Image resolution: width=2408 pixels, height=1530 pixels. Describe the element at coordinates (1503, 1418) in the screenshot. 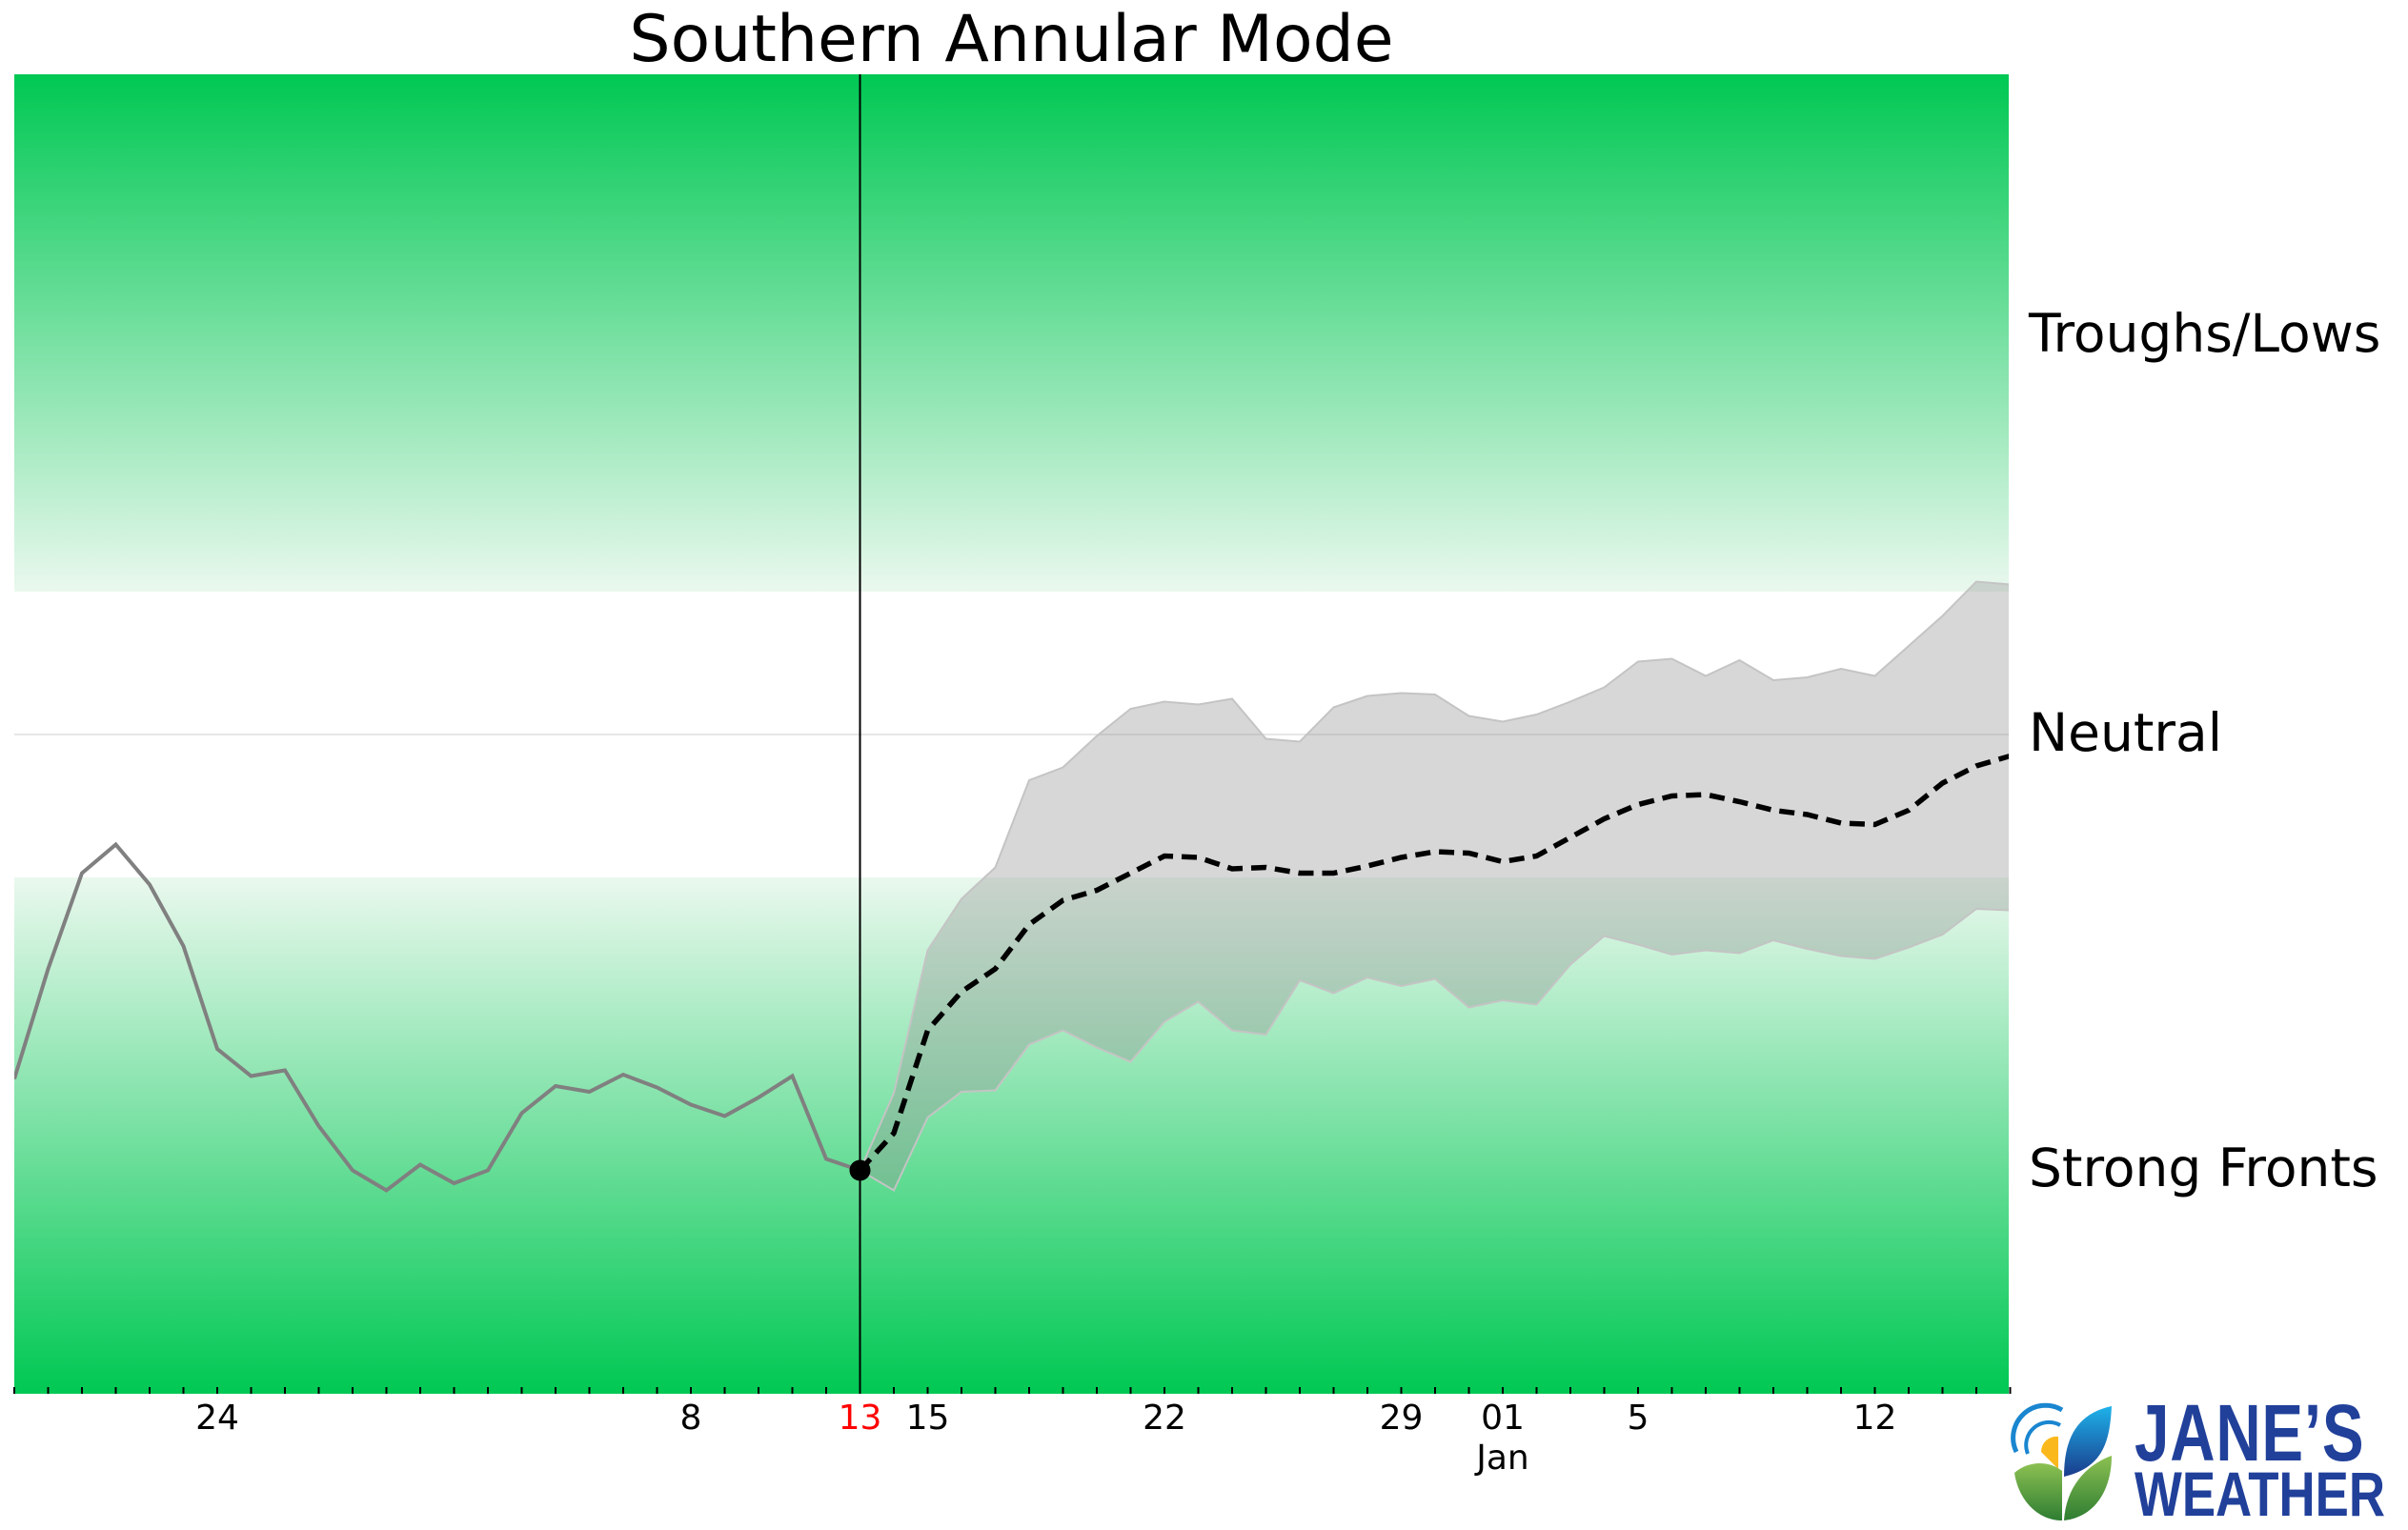

I see `x-tick-label: 01` at that location.